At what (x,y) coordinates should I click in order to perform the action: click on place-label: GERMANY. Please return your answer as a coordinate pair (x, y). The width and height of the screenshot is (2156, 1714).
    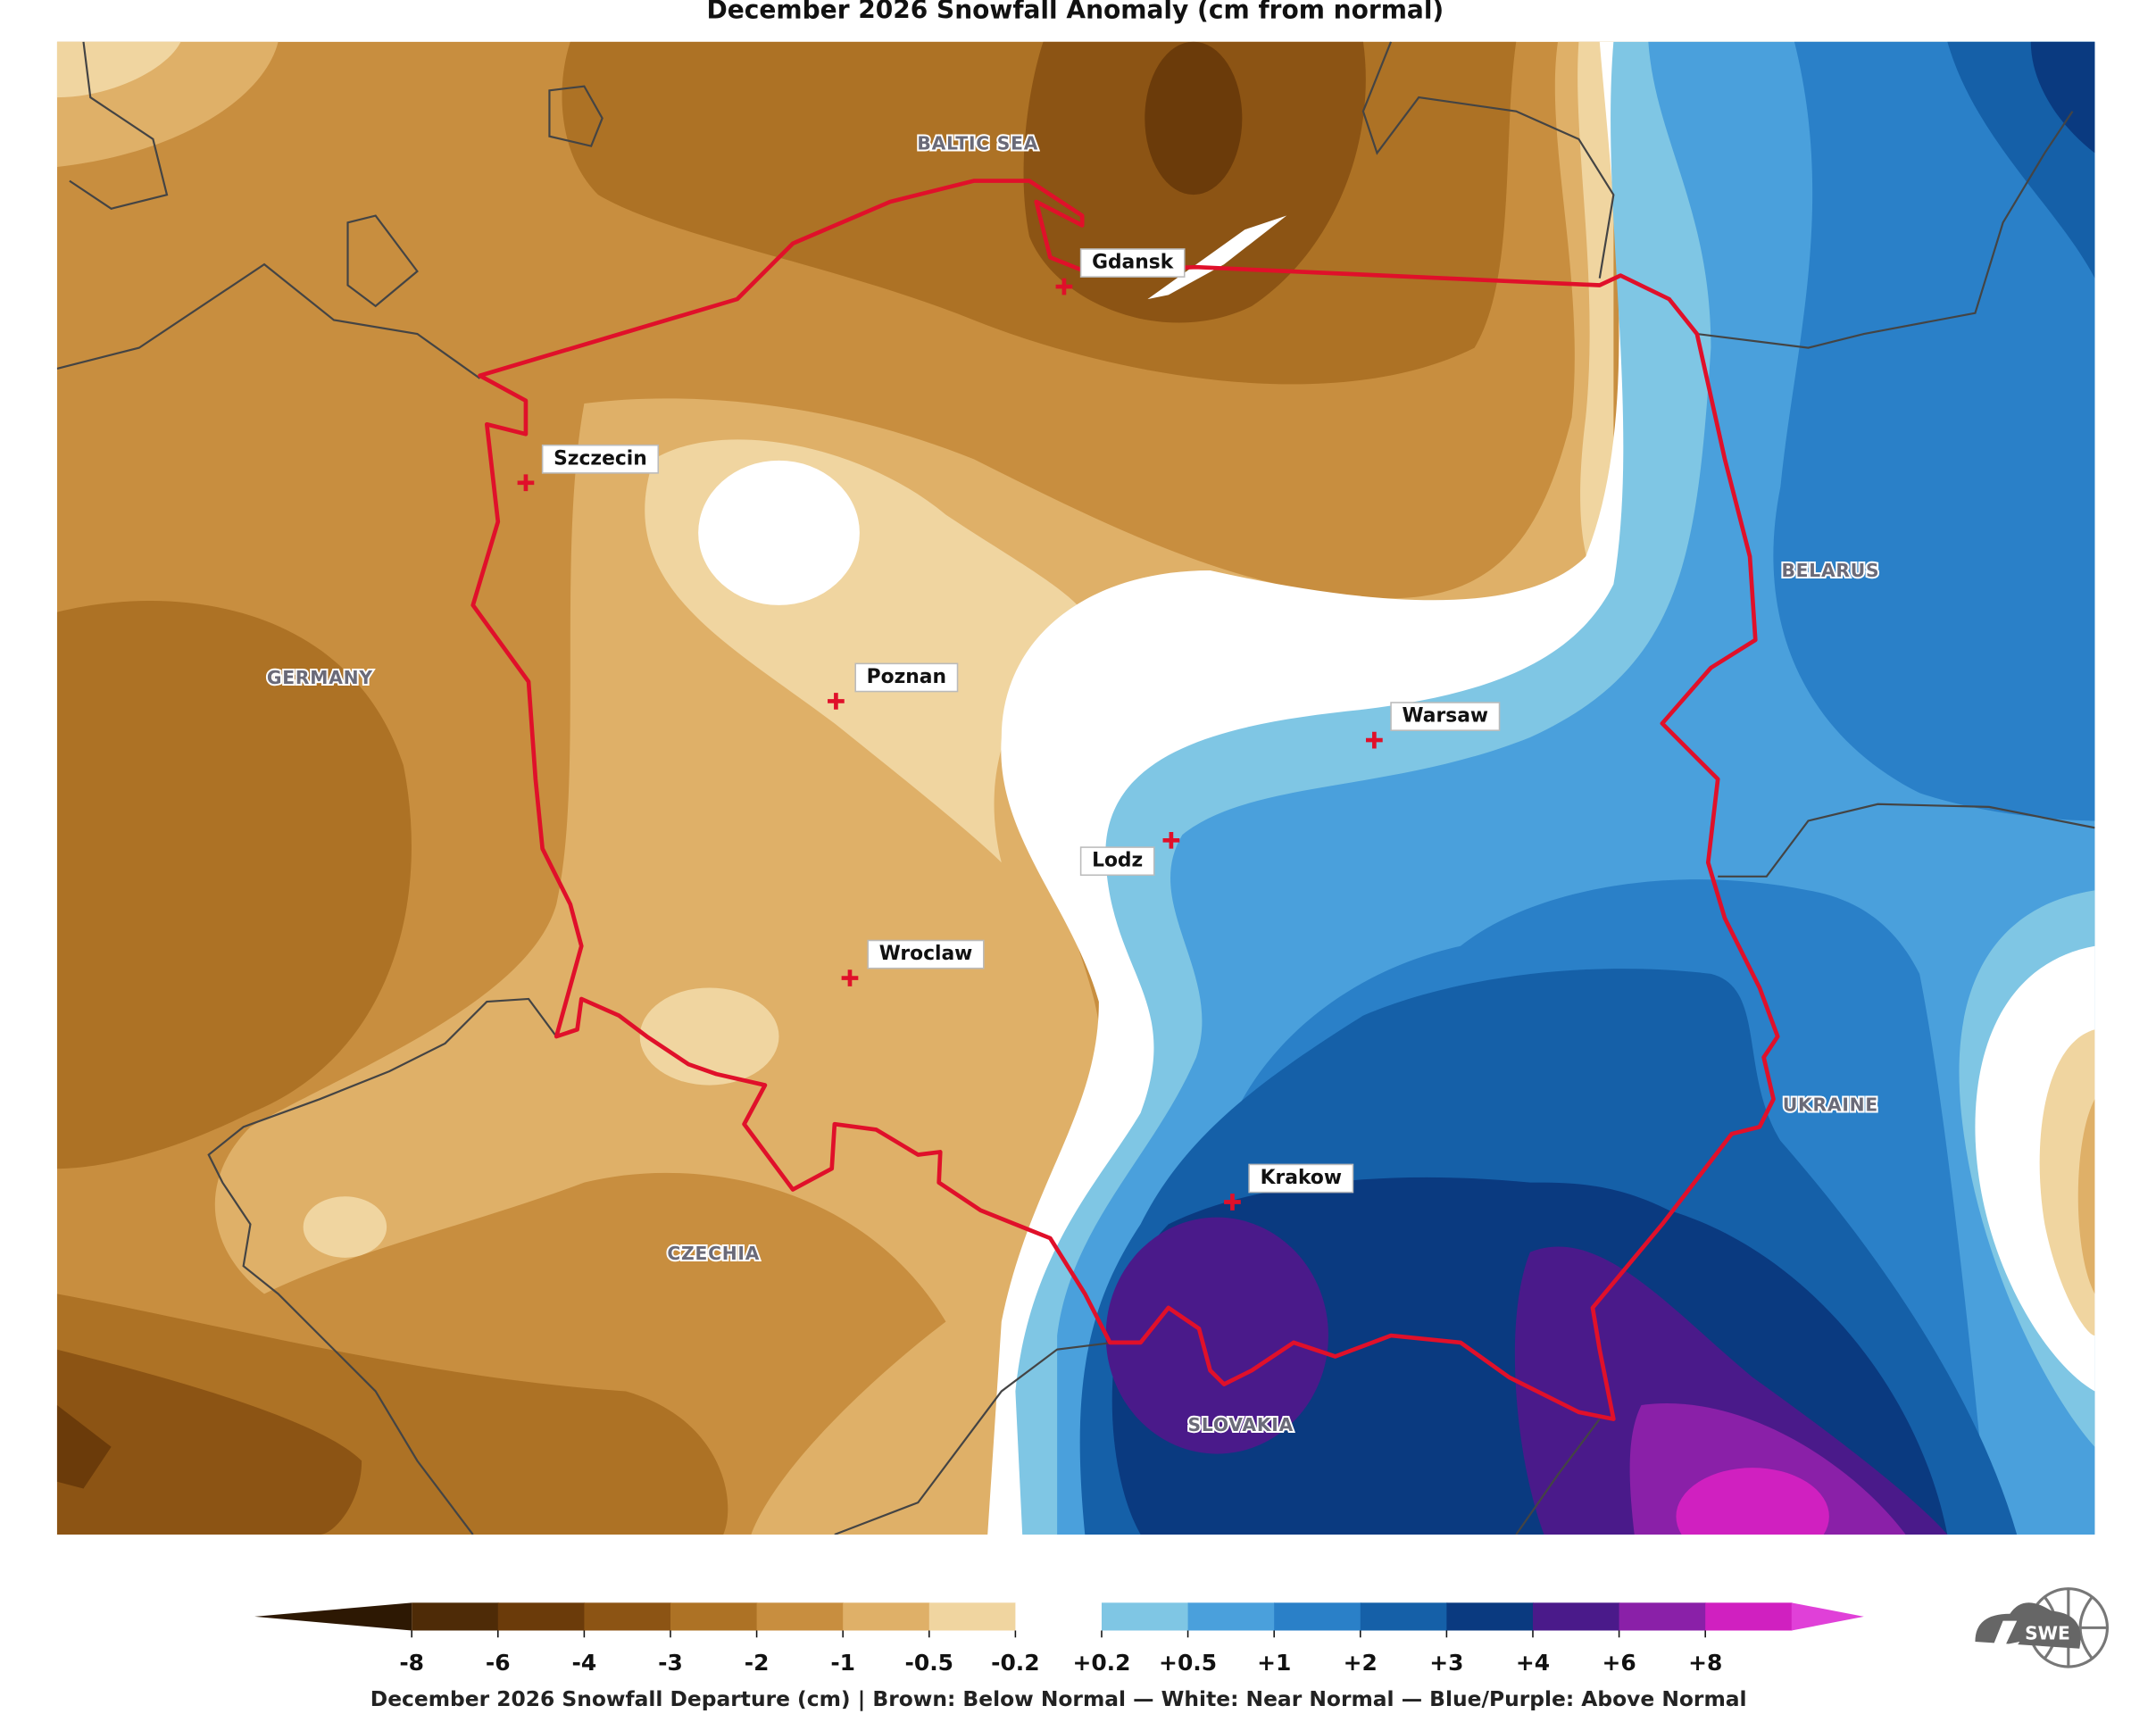
    Looking at the image, I should click on (320, 677).